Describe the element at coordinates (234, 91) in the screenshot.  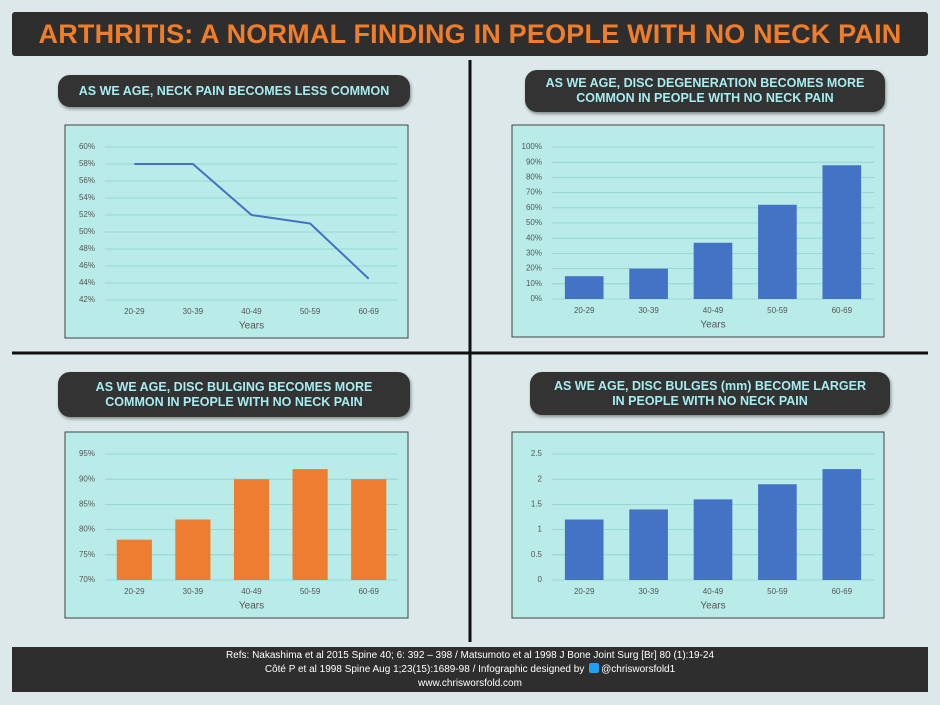
I see `chart-title: AS WE AGE, NECK PAIN BECOMES LESS COMMON` at that location.